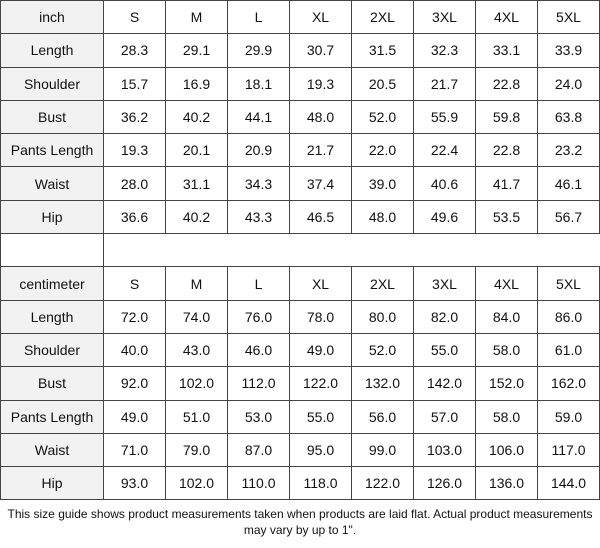 This screenshot has width=600, height=548. I want to click on cell: 15.7, so click(134, 83).